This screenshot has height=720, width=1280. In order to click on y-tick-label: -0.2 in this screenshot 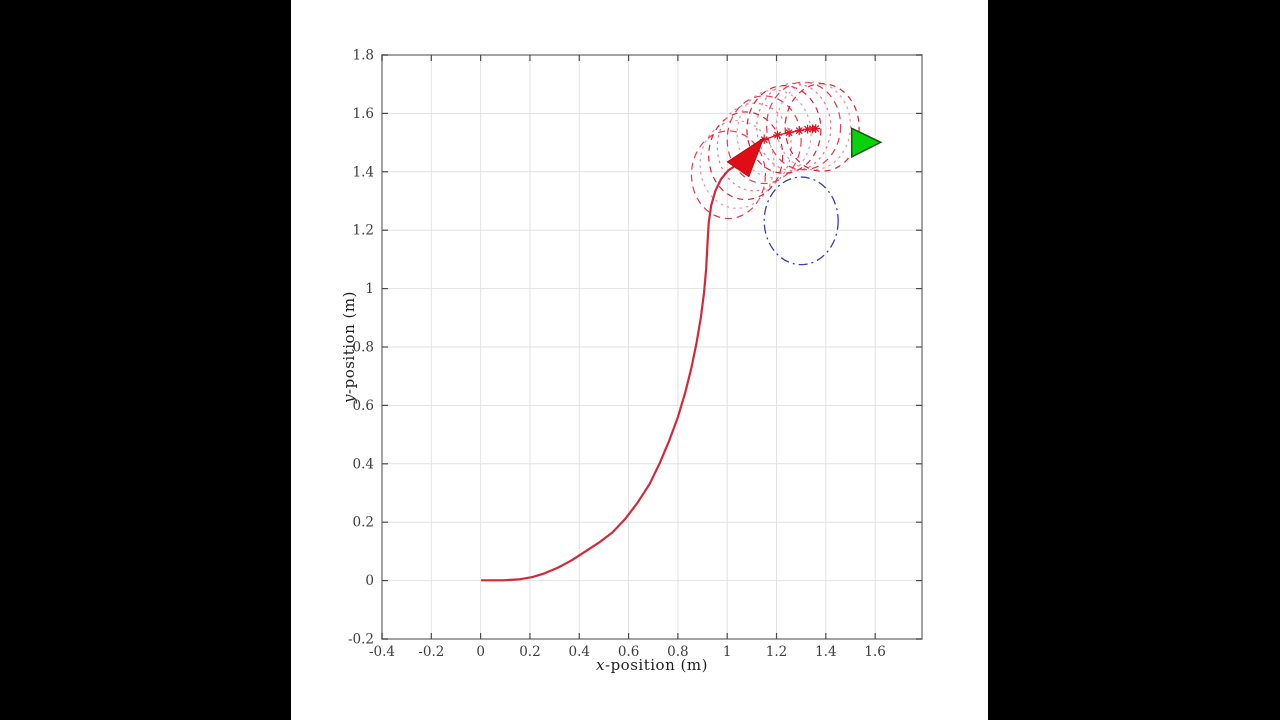, I will do `click(361, 640)`.